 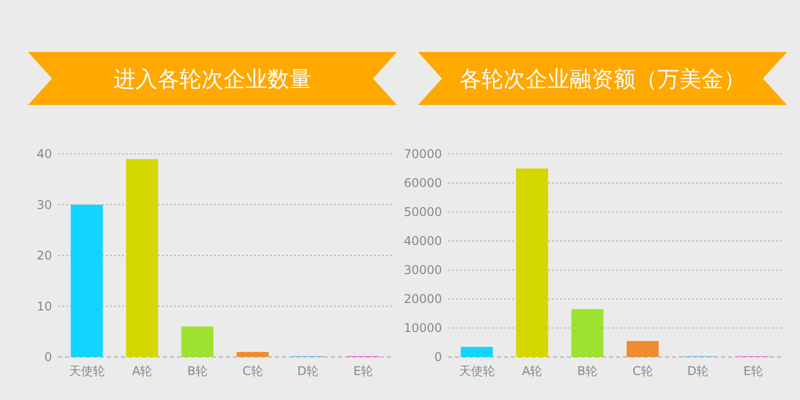 I want to click on y-tick-label: 20000, so click(x=423, y=299).